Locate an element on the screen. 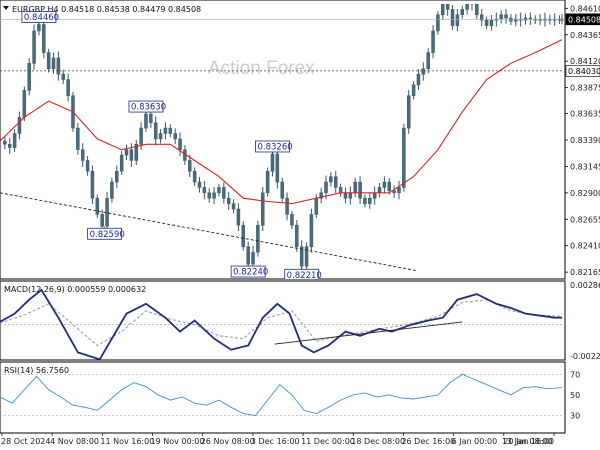  x-tick-label: 26 Dec 16:00 is located at coordinates (428, 441).